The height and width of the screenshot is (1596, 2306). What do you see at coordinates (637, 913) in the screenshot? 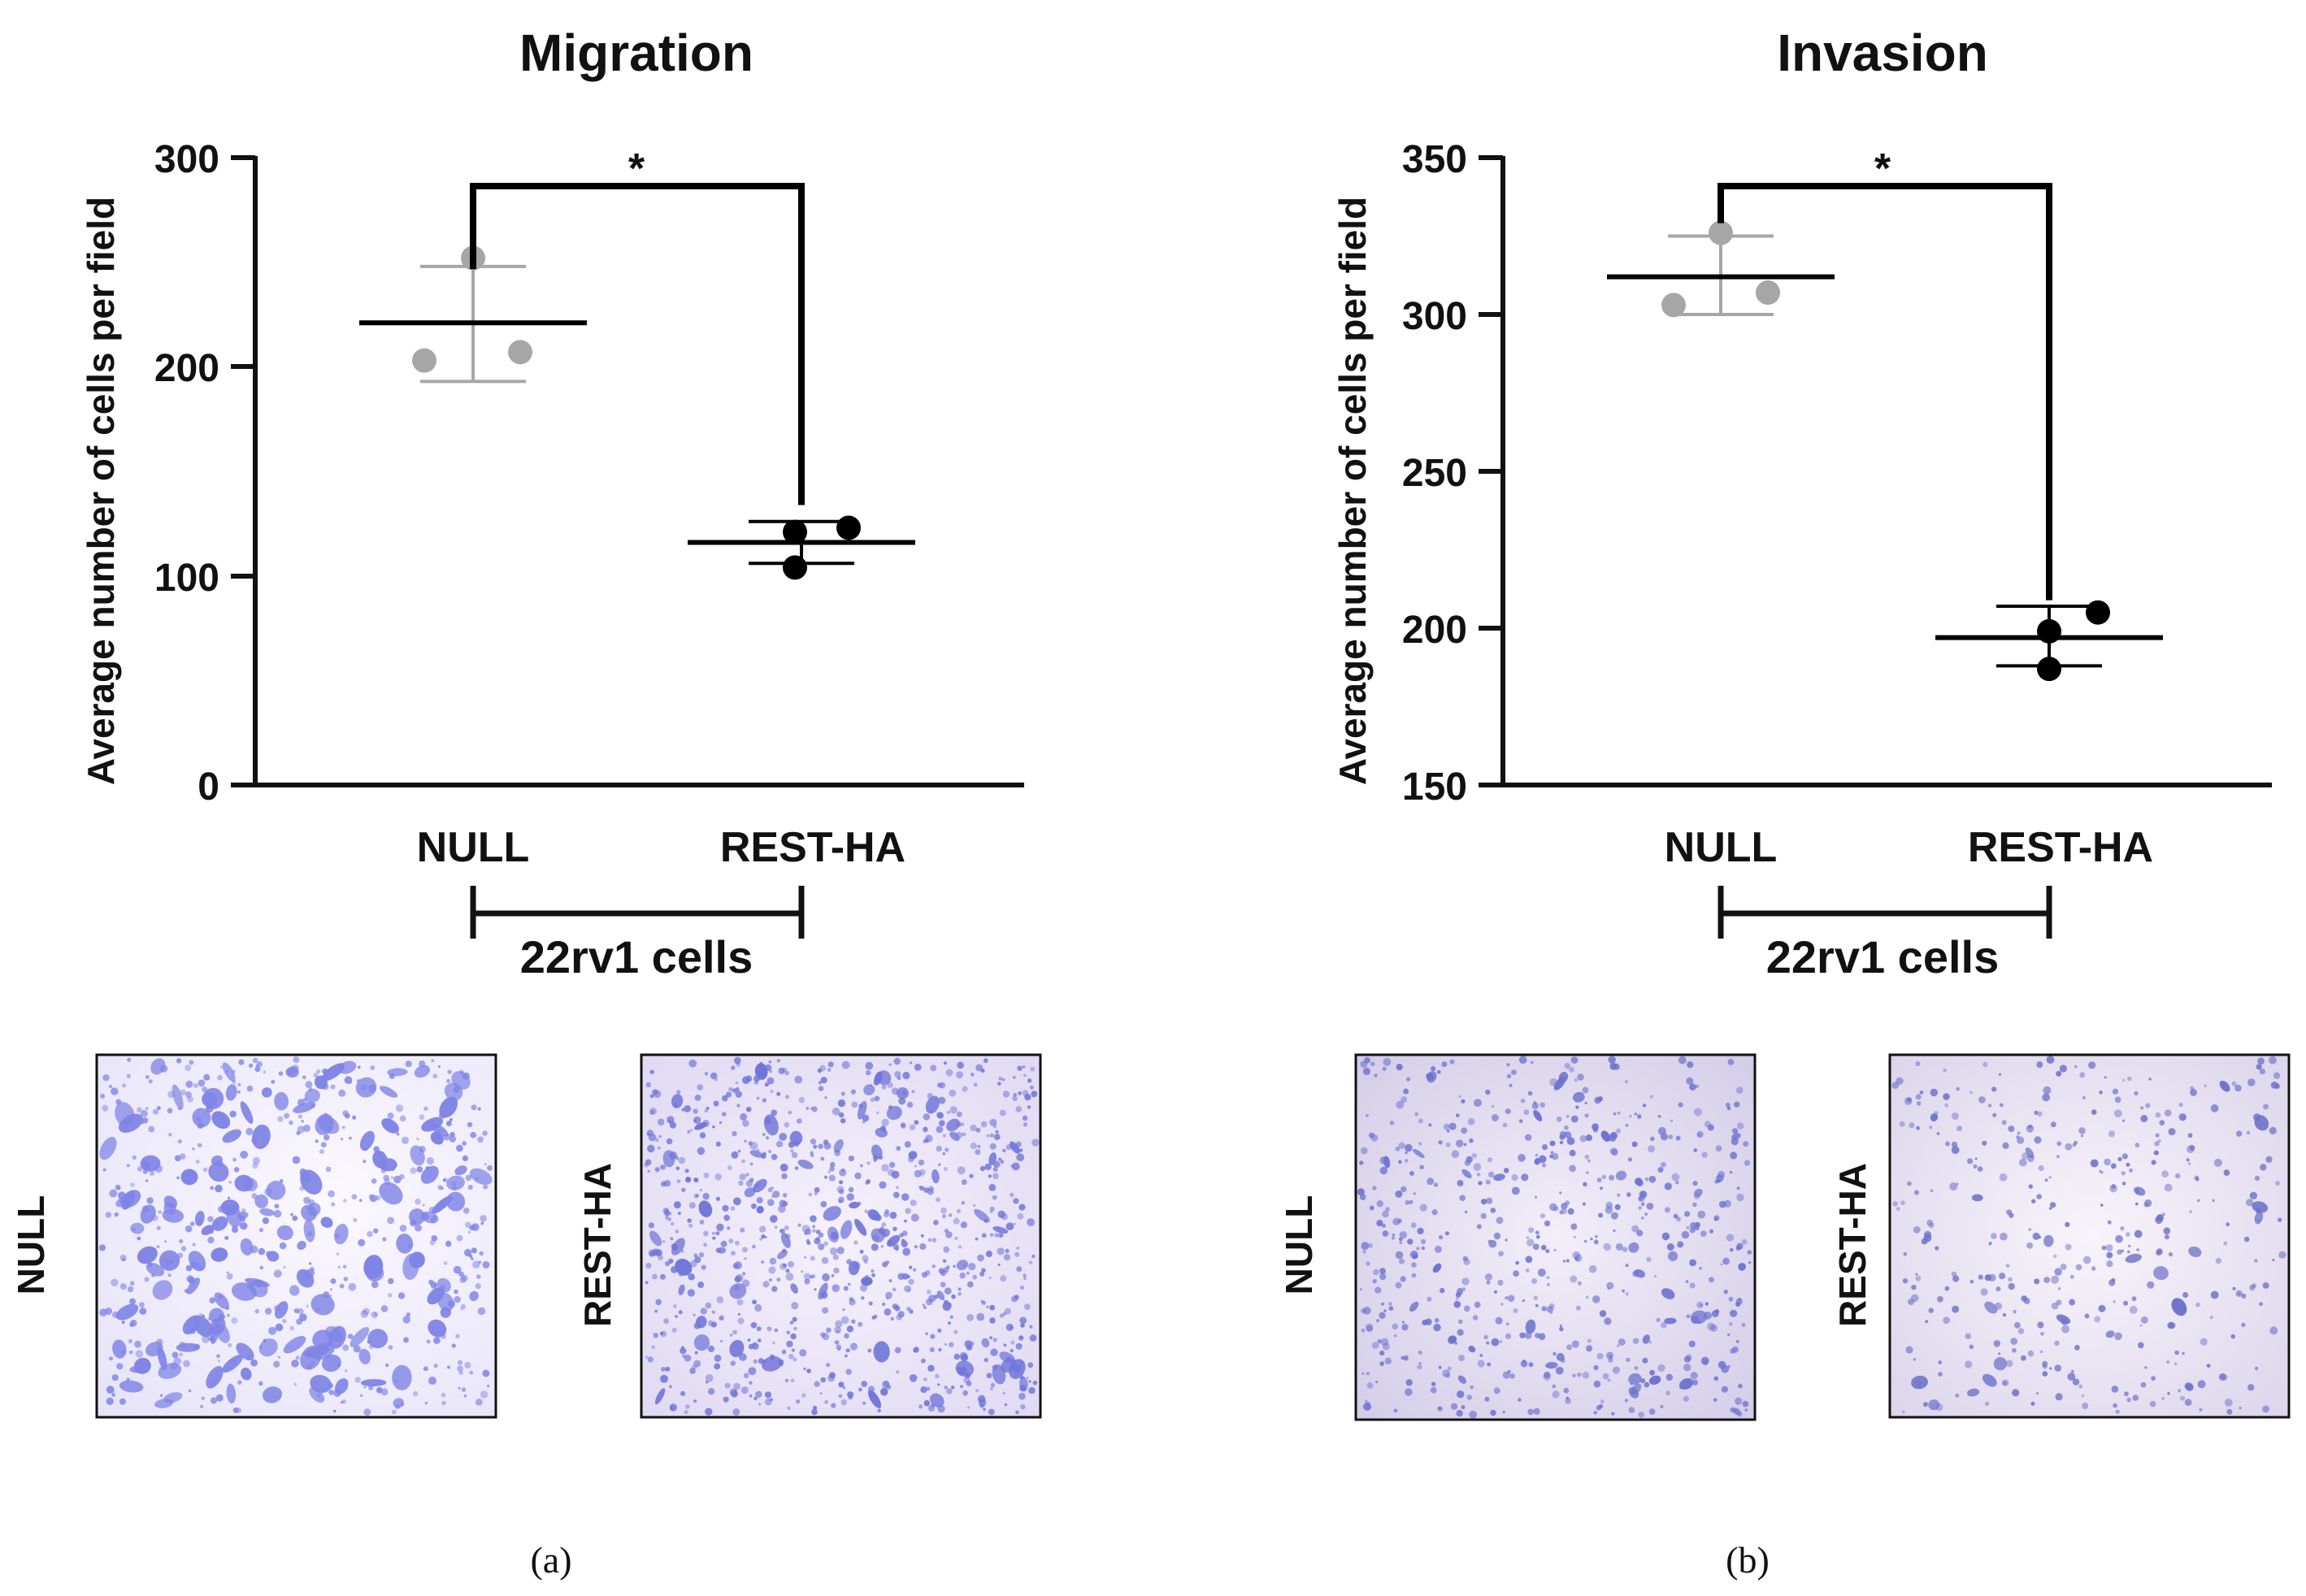
I see `group-bracket-migration` at bounding box center [637, 913].